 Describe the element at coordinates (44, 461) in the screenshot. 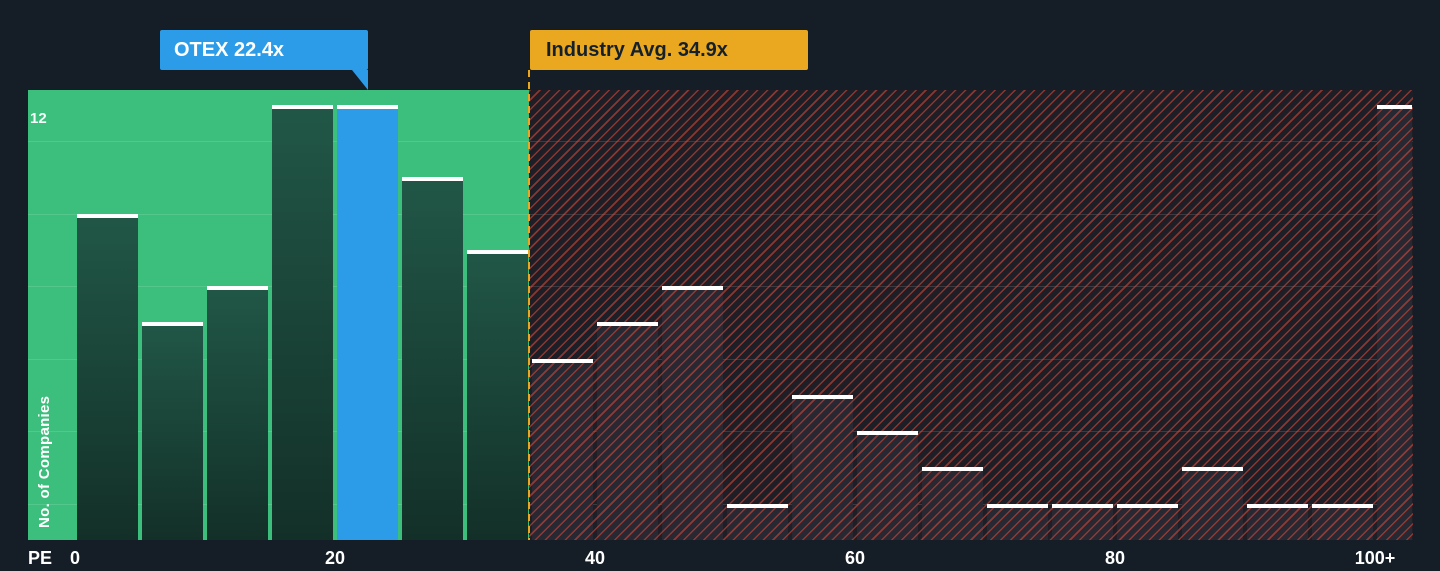

I see `y-axis-title: No. of Companies` at that location.